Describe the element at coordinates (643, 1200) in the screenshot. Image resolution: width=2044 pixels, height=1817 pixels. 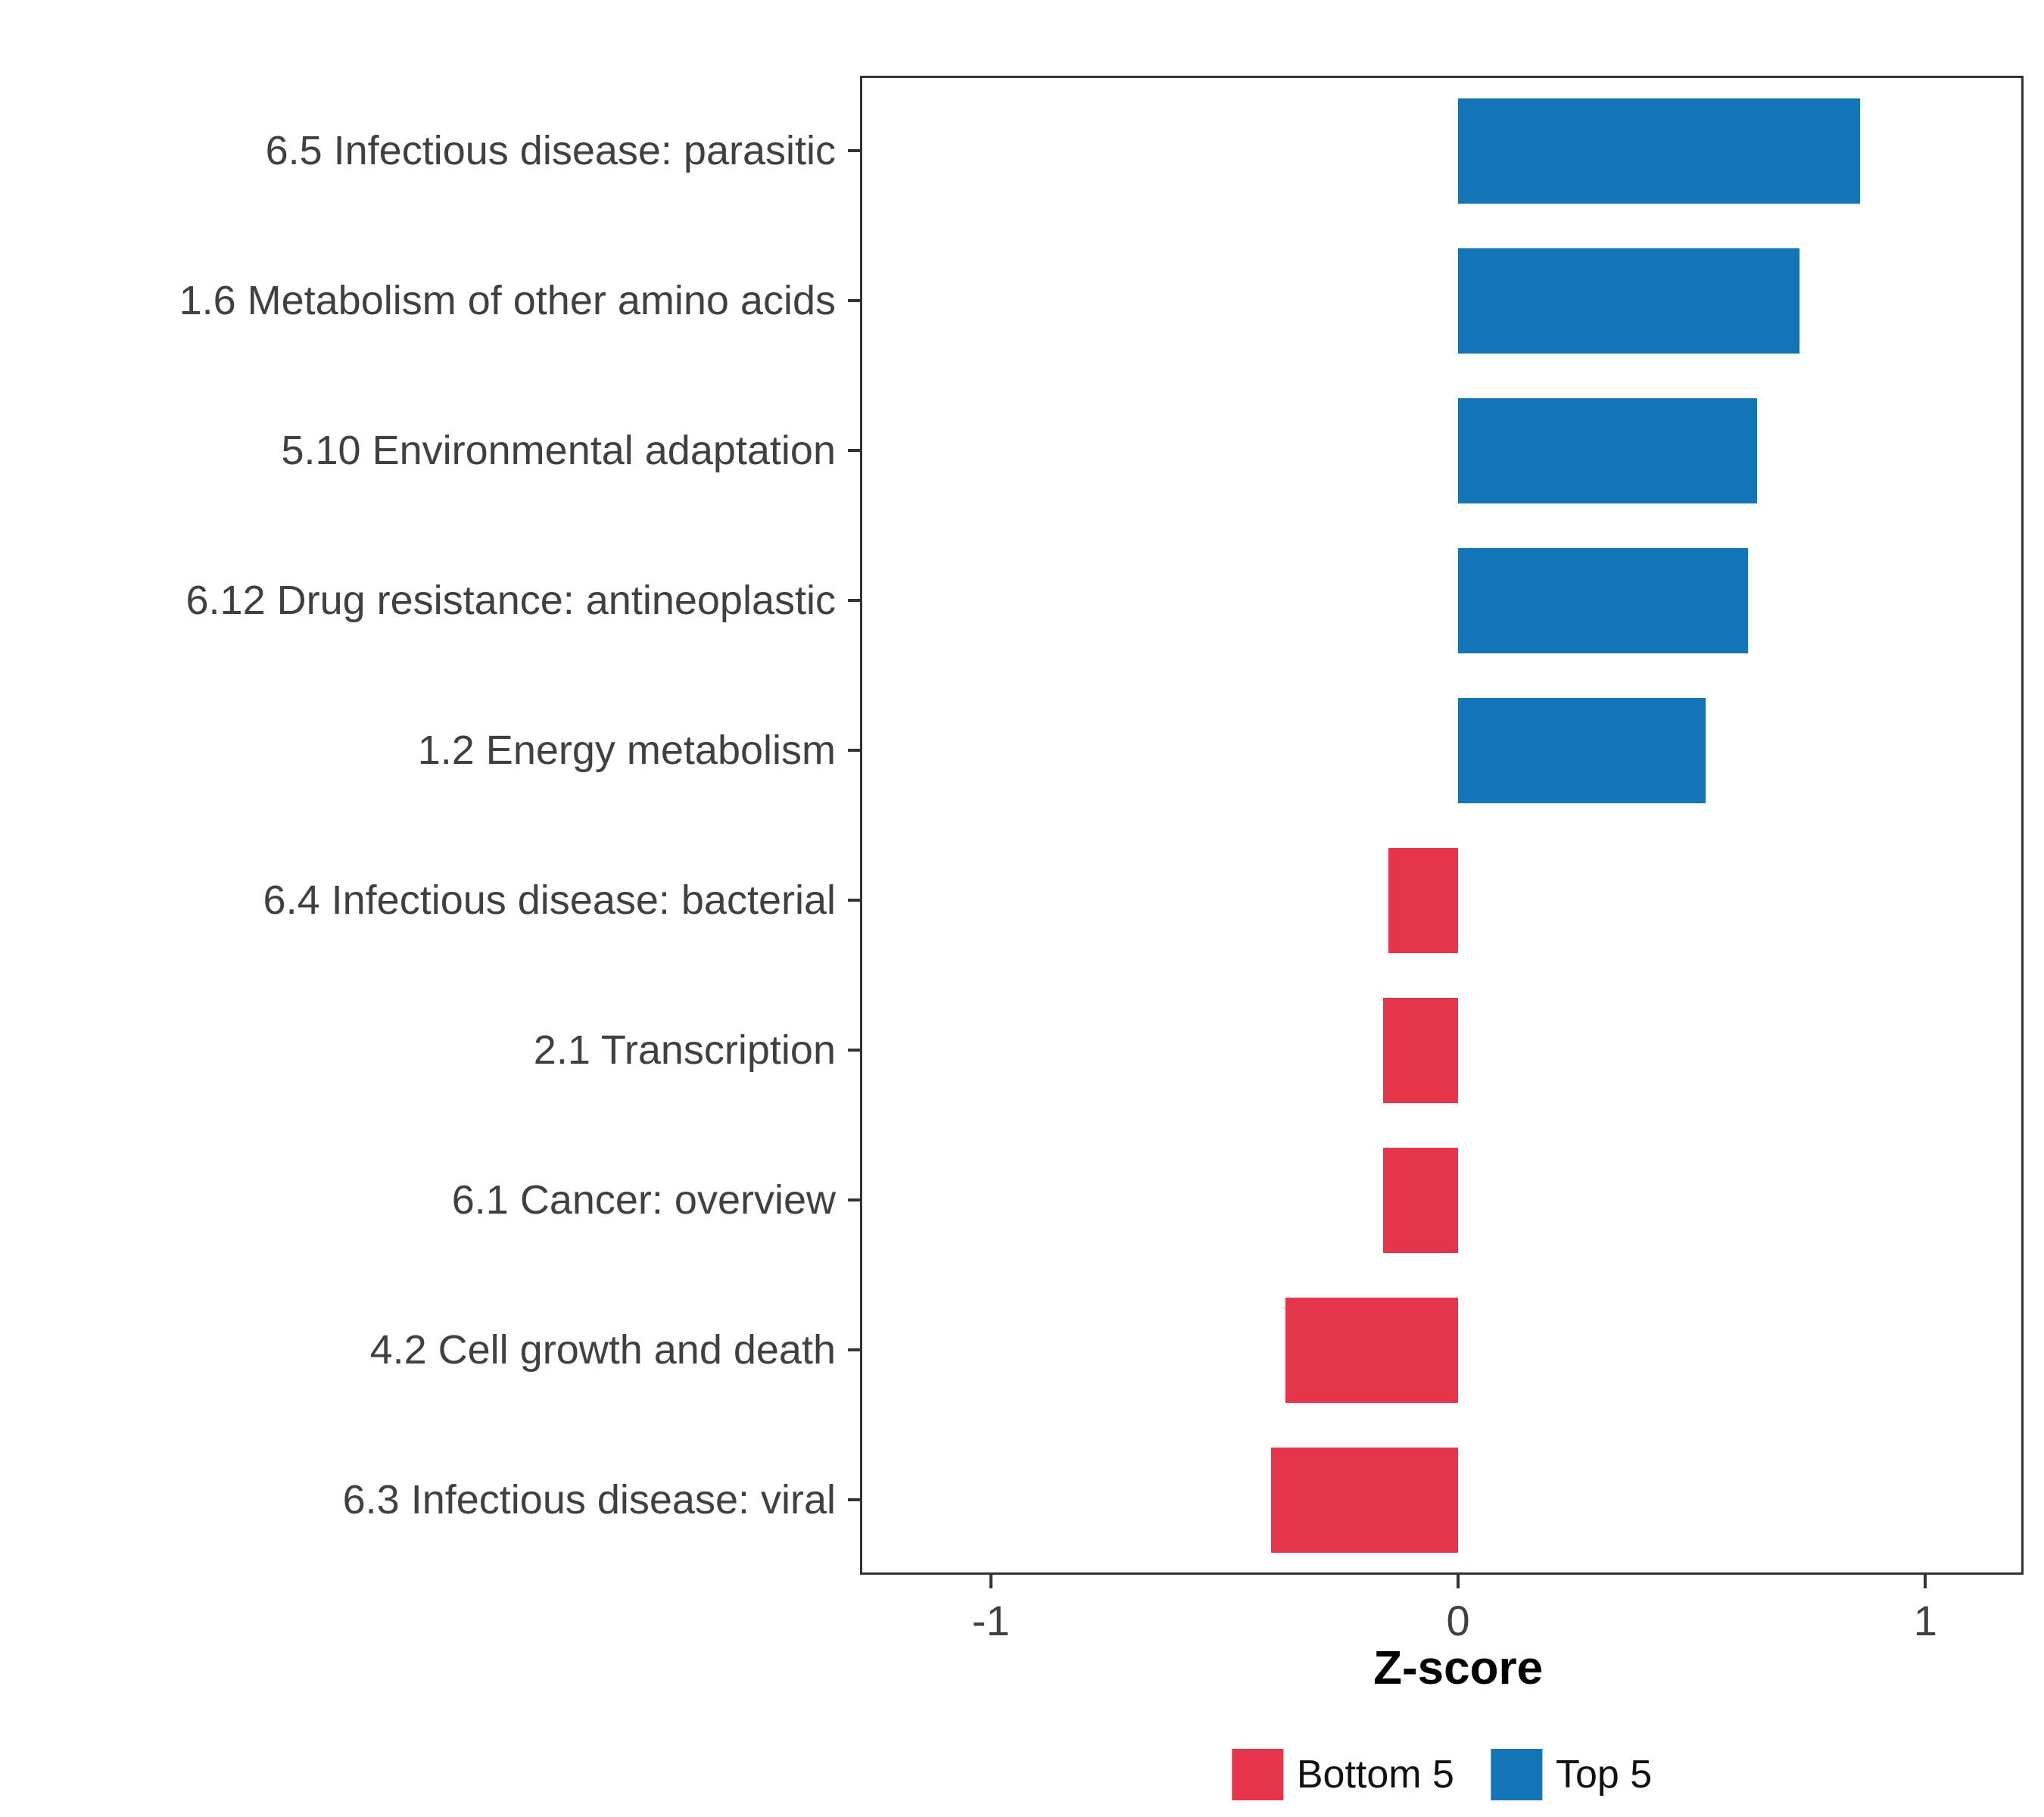
I see `category-label: 6.1 Cancer: overview` at that location.